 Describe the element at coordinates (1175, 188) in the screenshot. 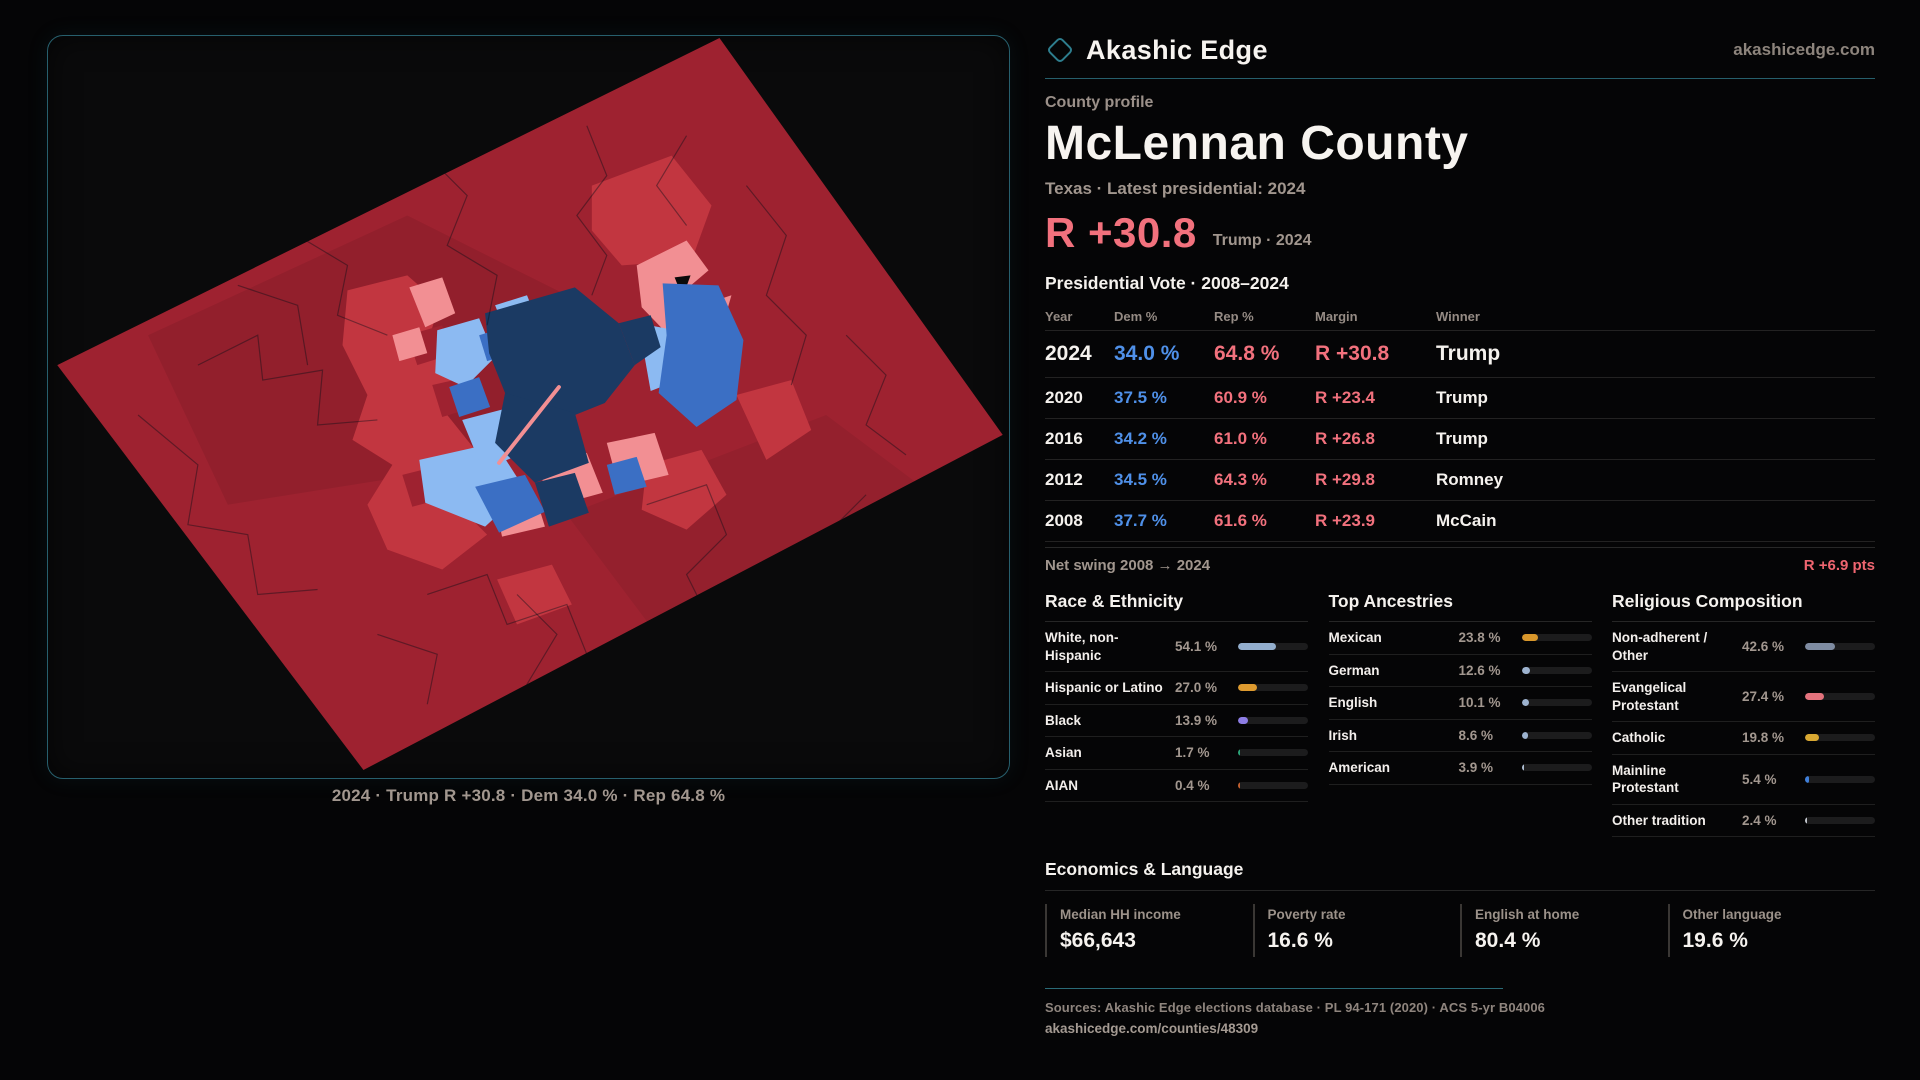

I see `subtitle: Texas · Latest presidential: 2024` at that location.